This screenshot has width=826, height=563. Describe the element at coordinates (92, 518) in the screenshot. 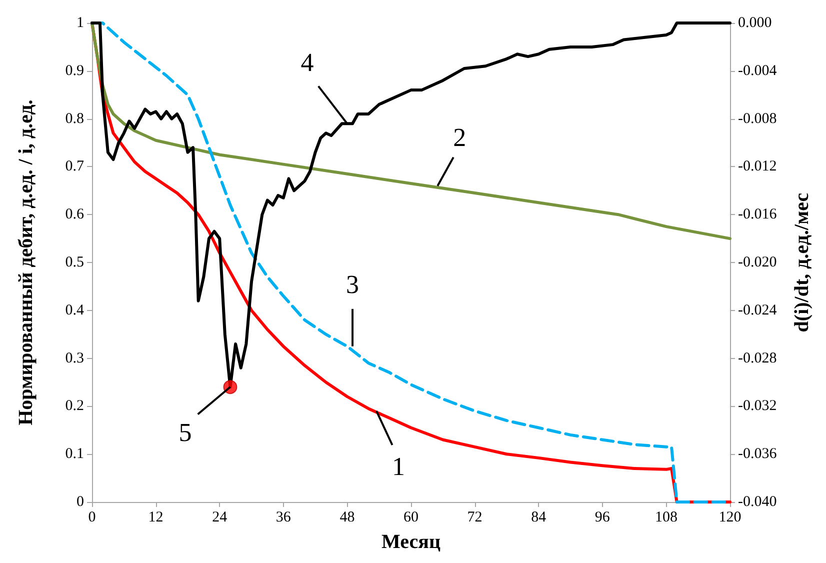

I see `x-tick-label: 0` at that location.